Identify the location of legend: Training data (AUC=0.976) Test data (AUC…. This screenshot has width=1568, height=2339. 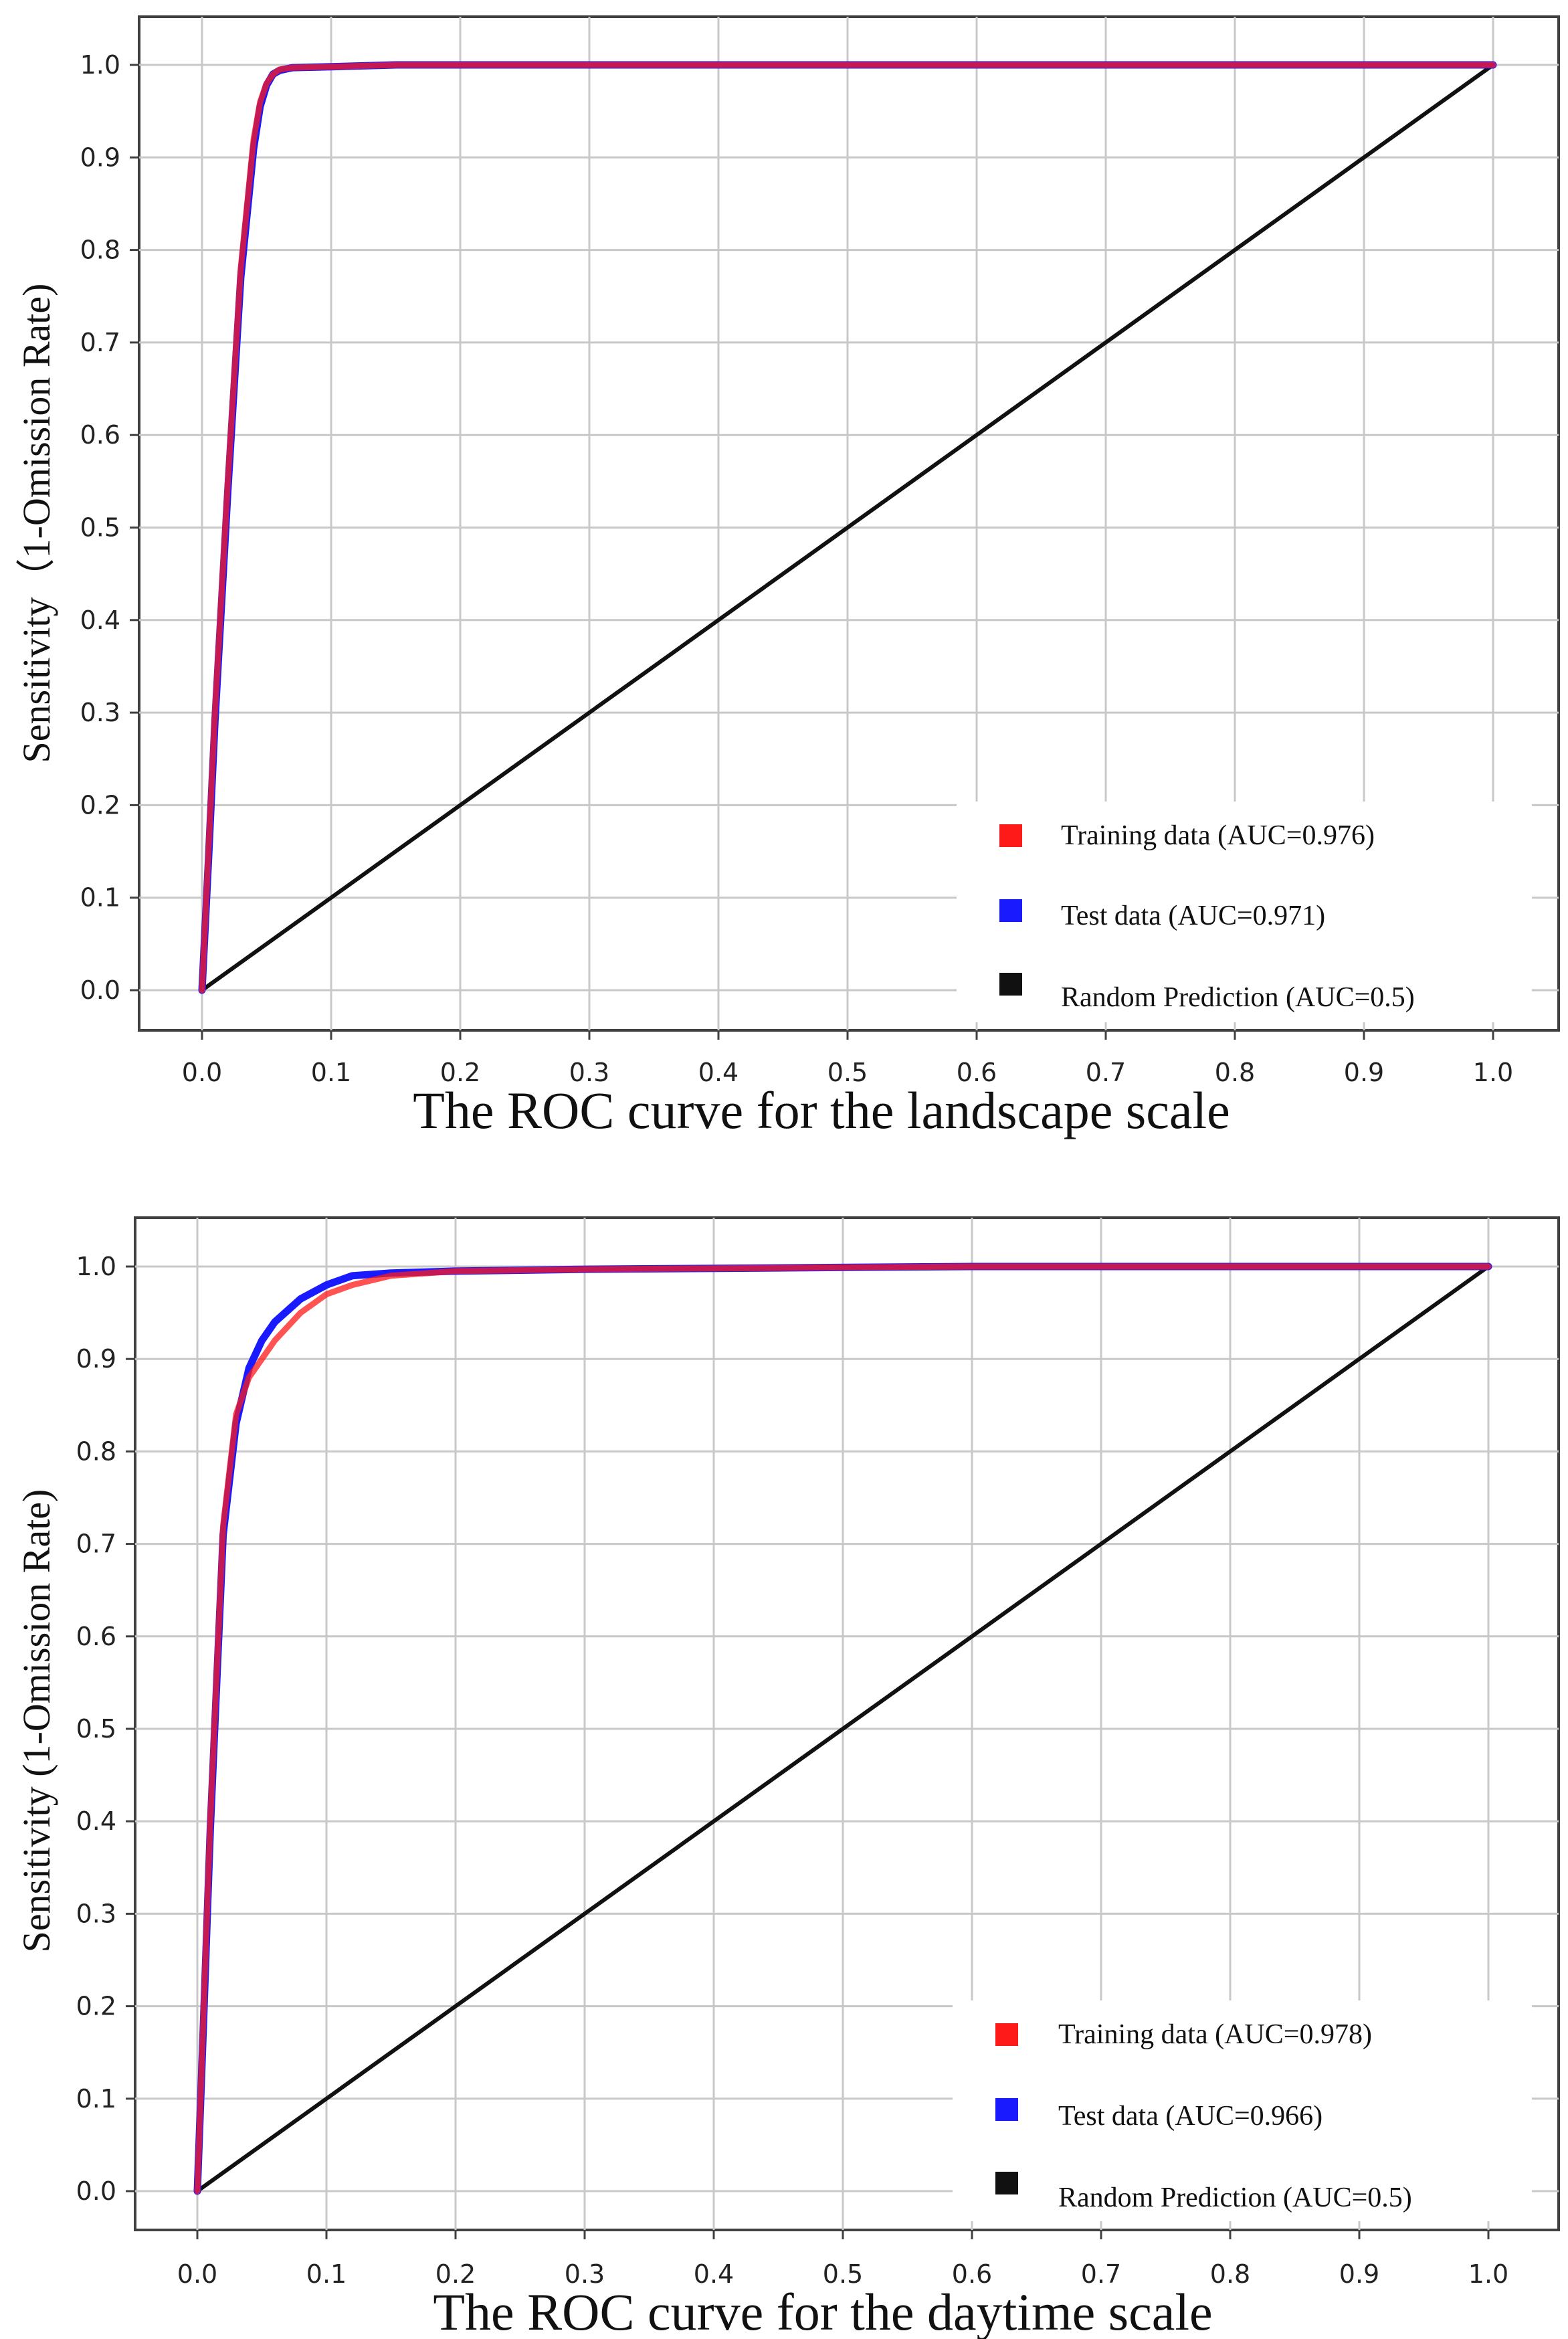
(1244, 912).